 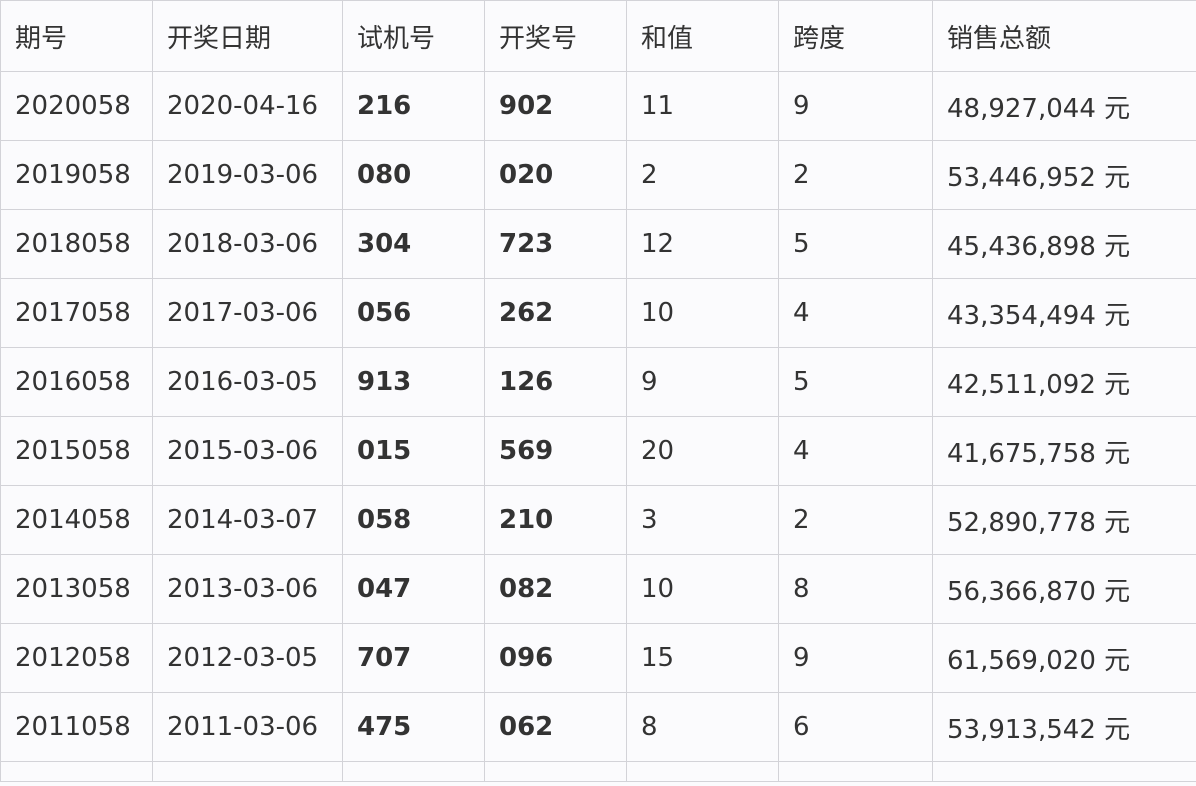 What do you see at coordinates (555, 658) in the screenshot?
I see `cell-winning-number: 096` at bounding box center [555, 658].